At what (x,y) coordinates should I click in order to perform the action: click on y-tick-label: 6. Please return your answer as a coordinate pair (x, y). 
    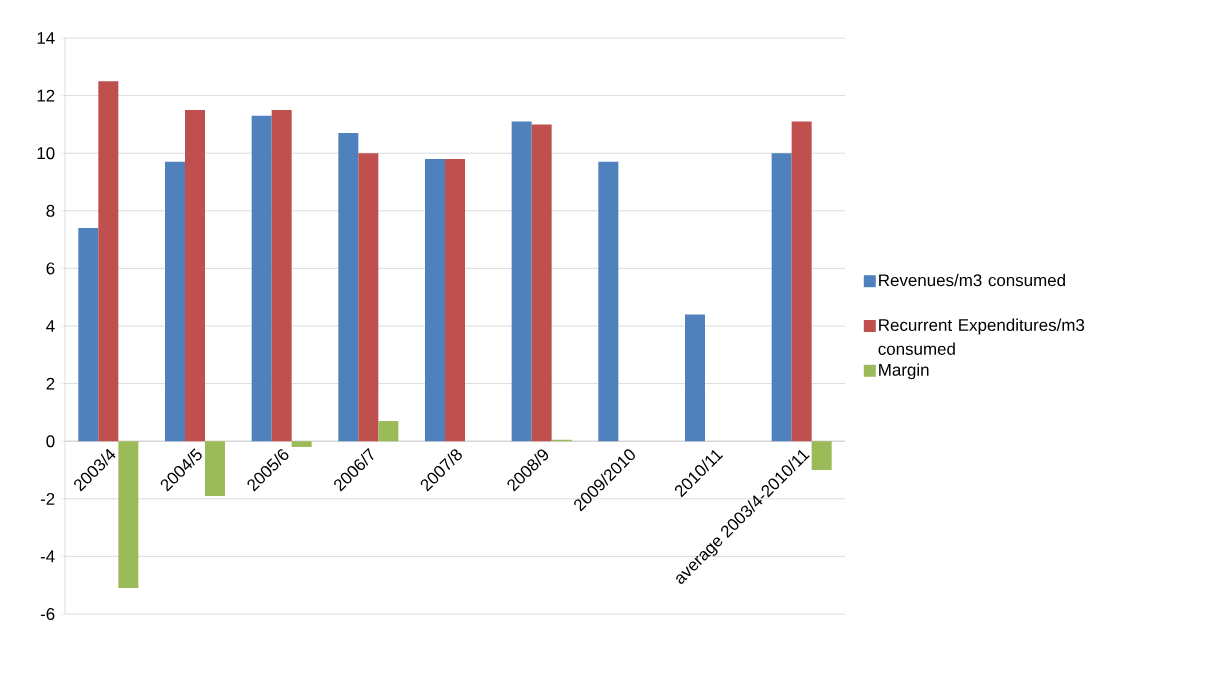
    Looking at the image, I should click on (50, 268).